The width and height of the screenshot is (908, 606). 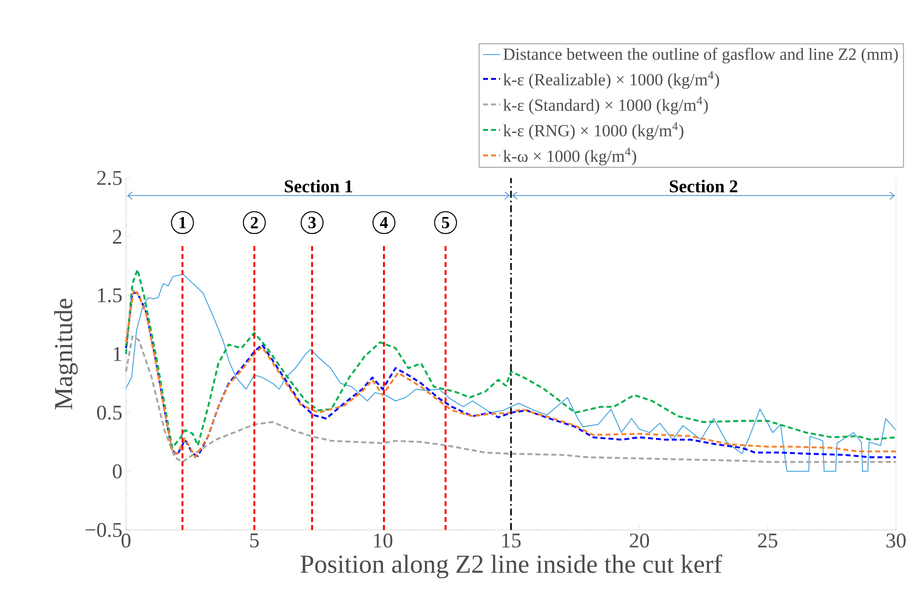 I want to click on y-tick-label: 2, so click(x=117, y=237).